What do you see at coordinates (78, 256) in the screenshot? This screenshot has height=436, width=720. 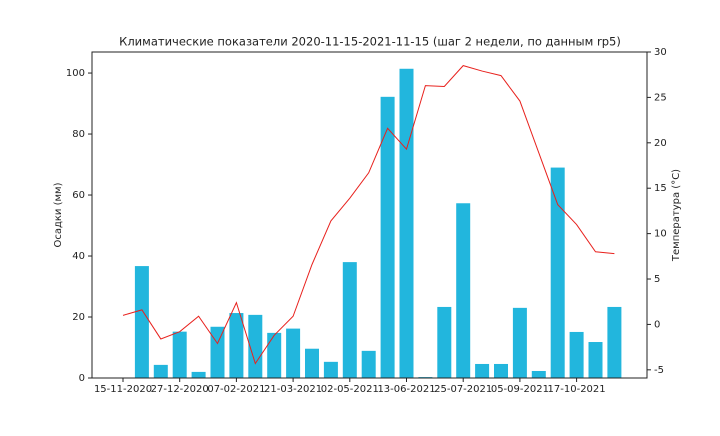 I see `y-tick-label: 40` at bounding box center [78, 256].